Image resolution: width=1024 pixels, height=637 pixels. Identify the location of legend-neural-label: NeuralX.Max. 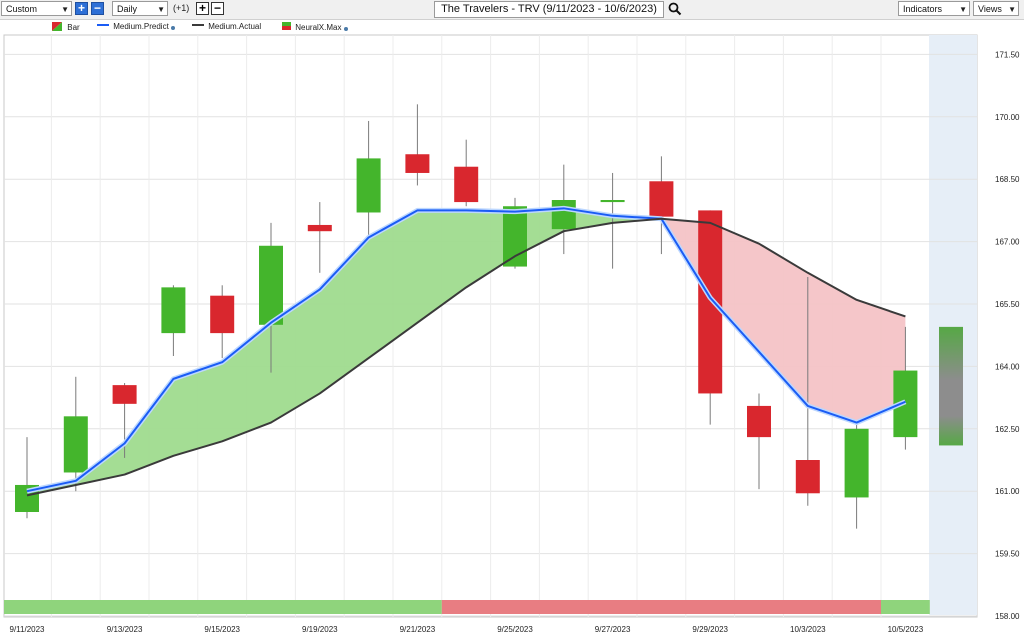
(318, 27).